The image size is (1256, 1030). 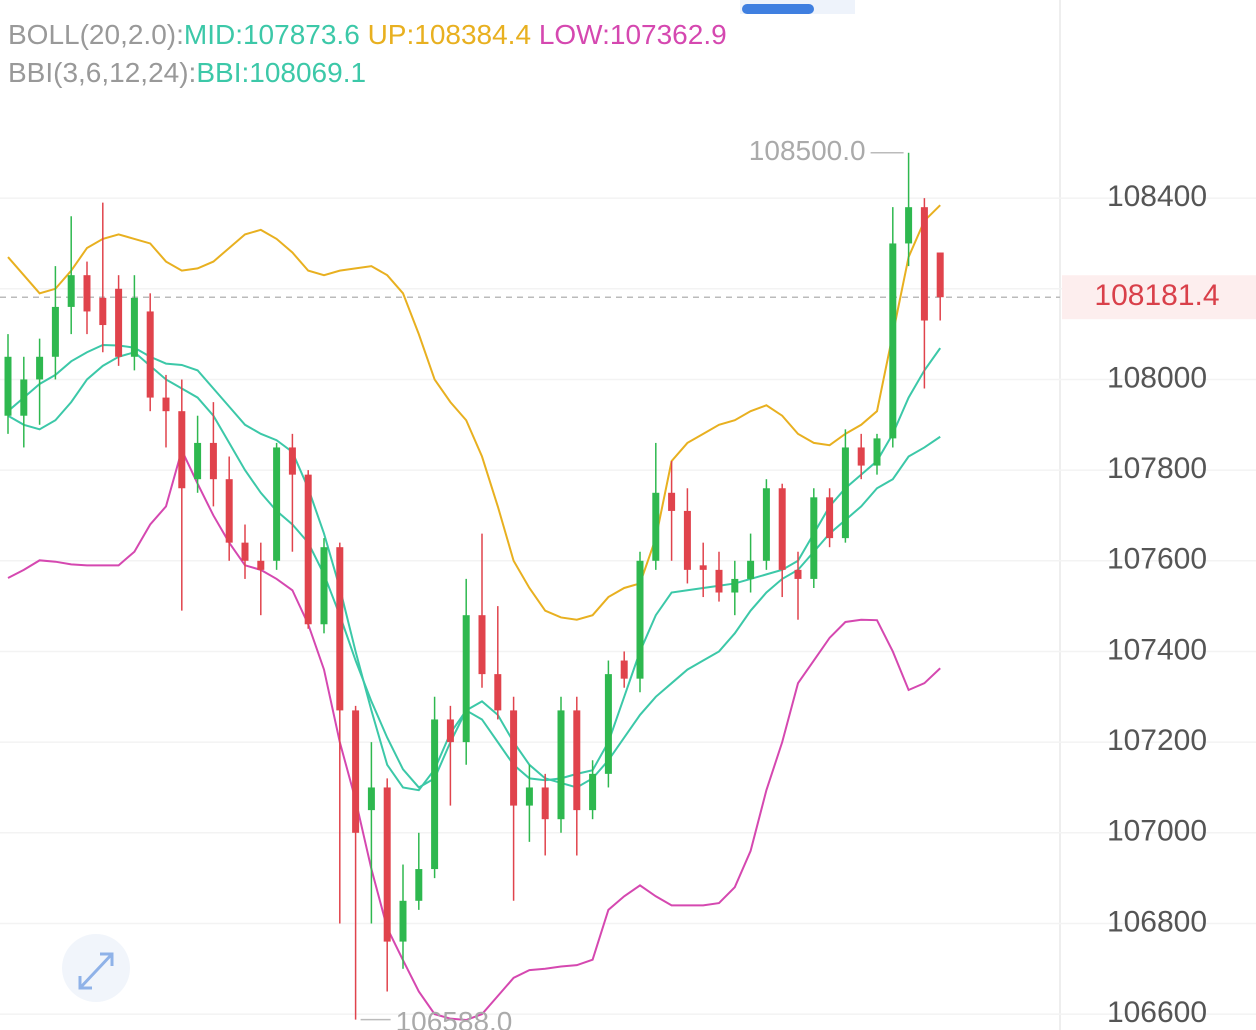 I want to click on series-name: UP:, so click(x=391, y=34).